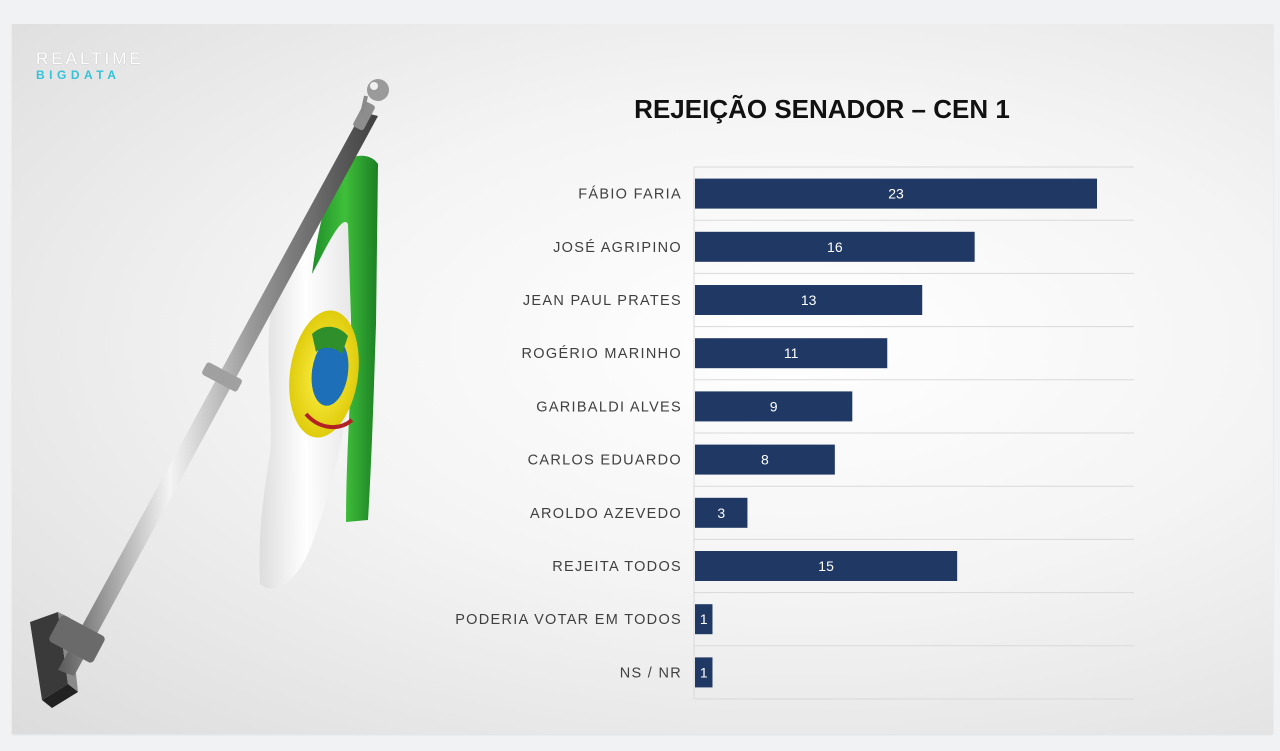  I want to click on data-label: 13, so click(809, 300).